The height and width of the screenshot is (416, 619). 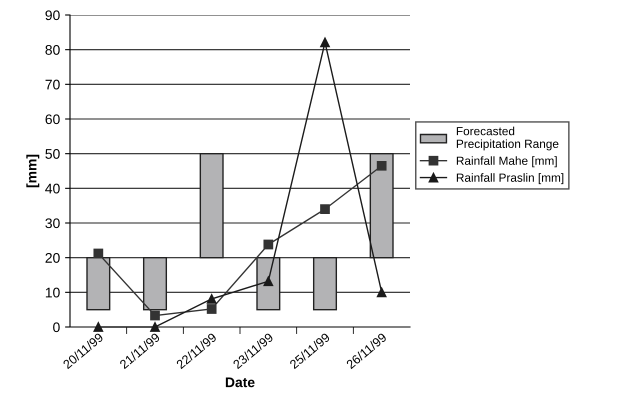 I want to click on y-tick-label: 70, so click(x=53, y=85).